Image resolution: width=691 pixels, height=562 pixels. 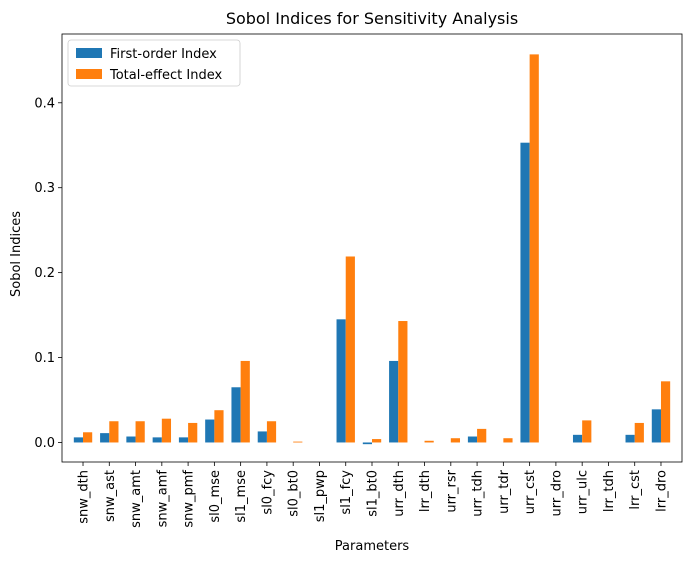 What do you see at coordinates (236, 415) in the screenshot?
I see `bar-first-order-sl1_mse` at bounding box center [236, 415].